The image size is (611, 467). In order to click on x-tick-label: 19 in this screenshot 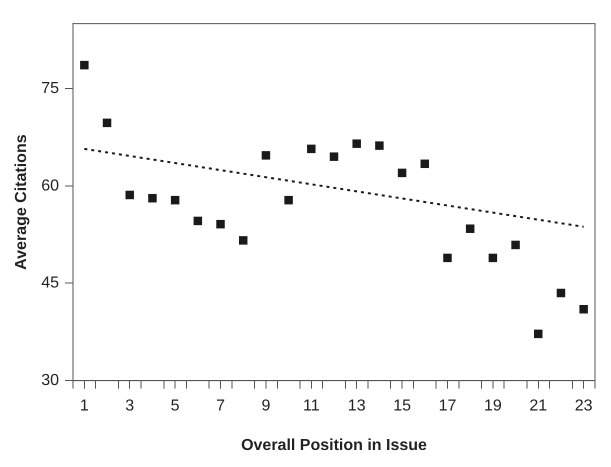, I will do `click(493, 406)`.